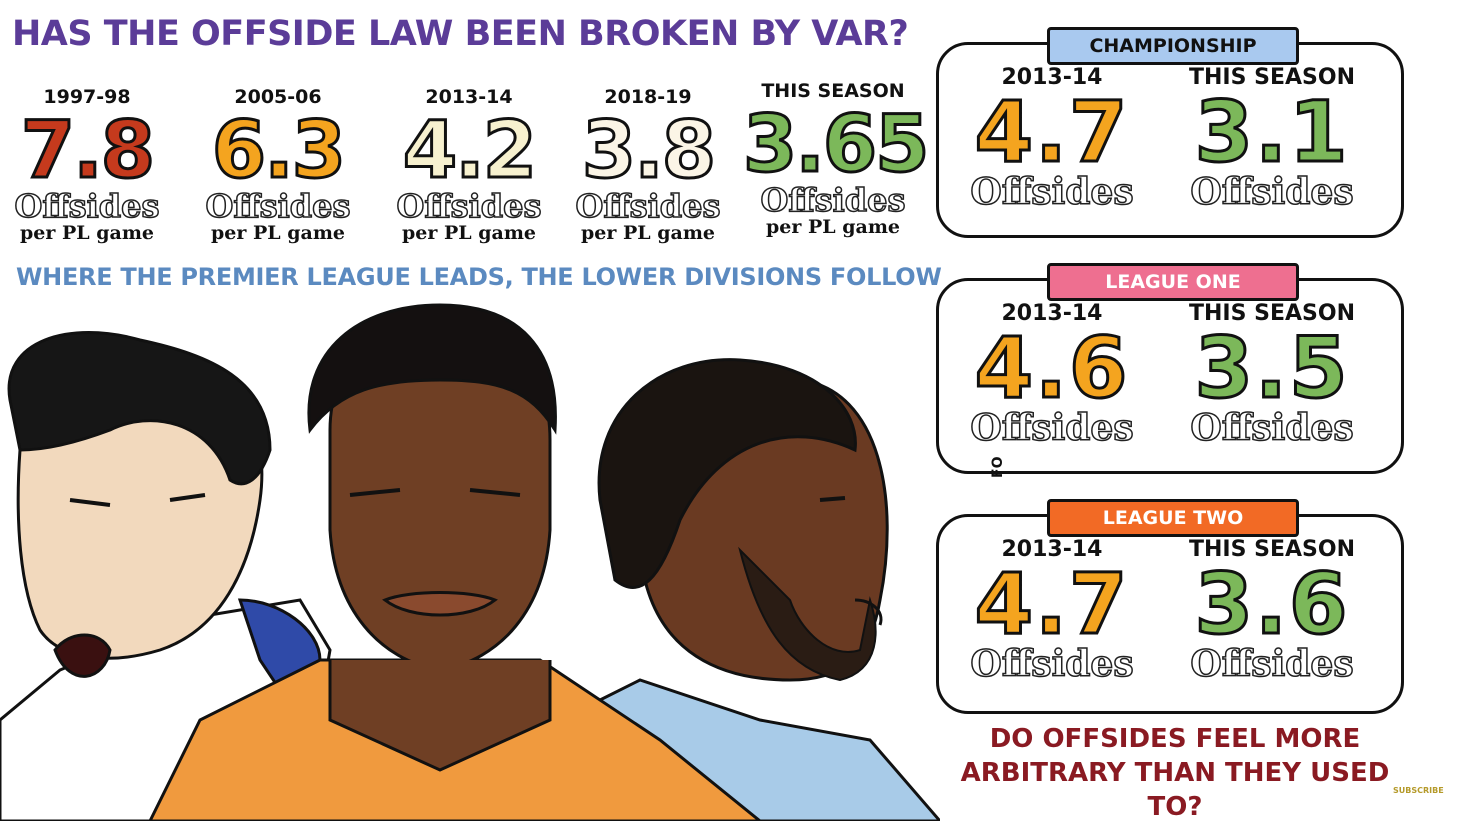  What do you see at coordinates (1051, 368) in the screenshot?
I see `division-then-value: 4.6` at bounding box center [1051, 368].